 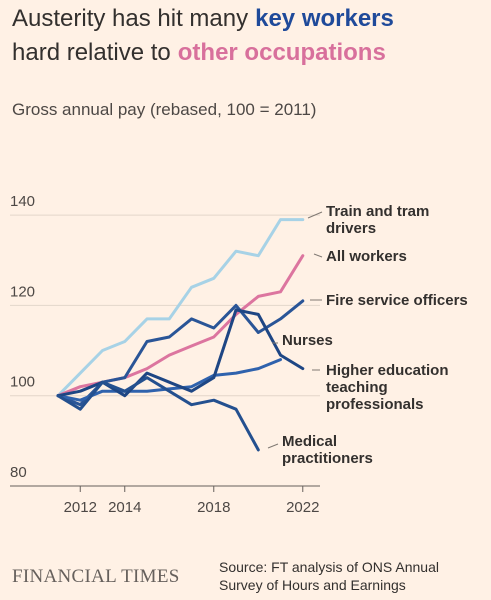 I want to click on title-highlight: other occupations, so click(x=281, y=52).